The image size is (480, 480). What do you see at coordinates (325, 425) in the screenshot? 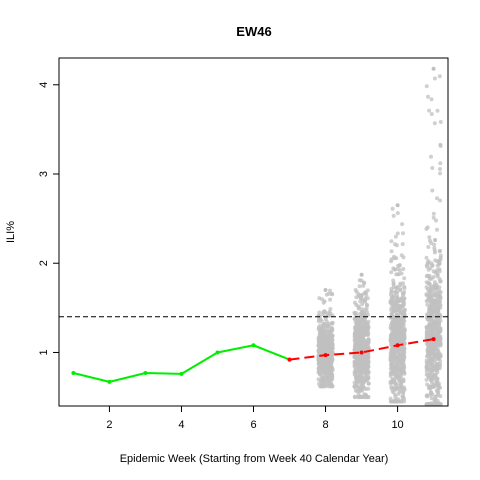
I see `x-tick-label: 8` at bounding box center [325, 425].